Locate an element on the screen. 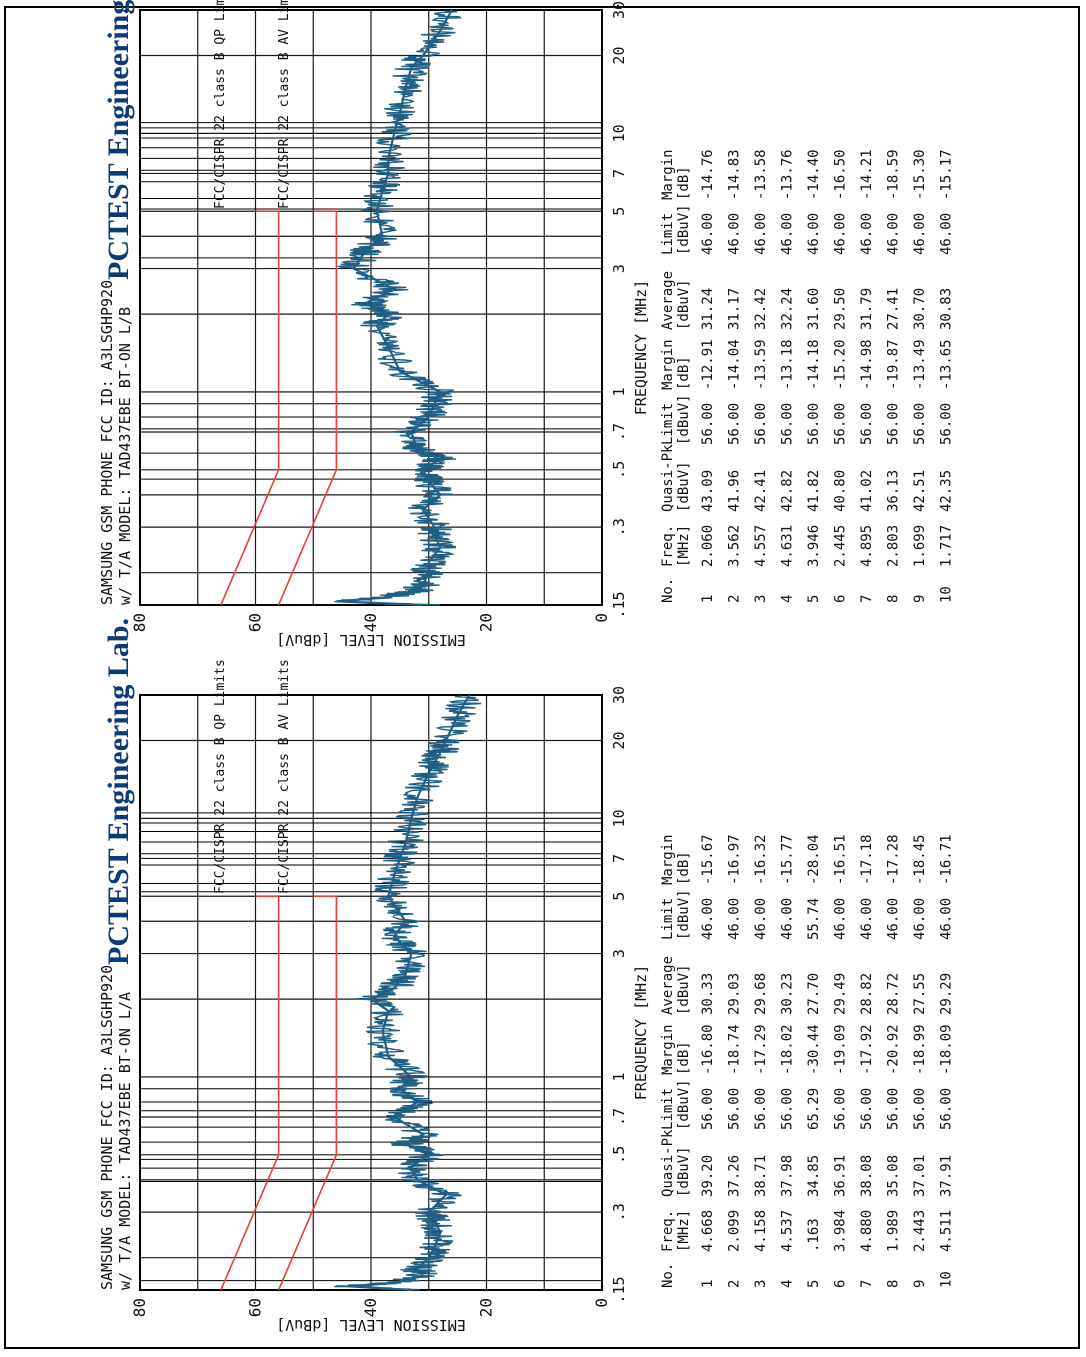  table-cell: 37.01 is located at coordinates (920, 1176).